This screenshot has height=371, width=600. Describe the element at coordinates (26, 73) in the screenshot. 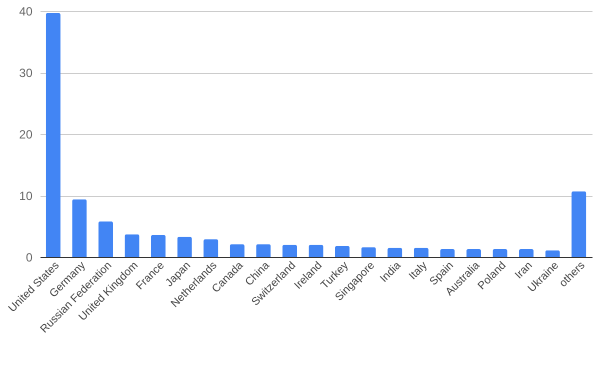

I see `y-tick-label: 30` at that location.